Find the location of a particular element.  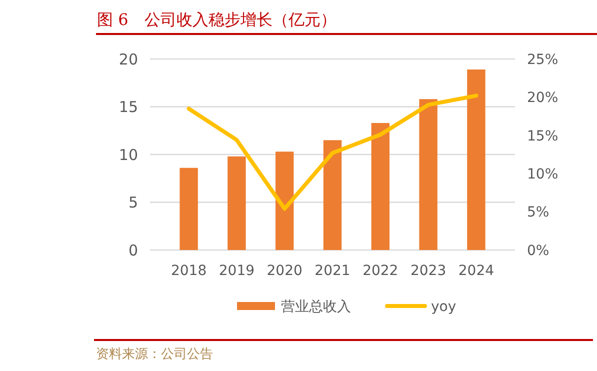

legend-label: 营业总收入 is located at coordinates (316, 307).